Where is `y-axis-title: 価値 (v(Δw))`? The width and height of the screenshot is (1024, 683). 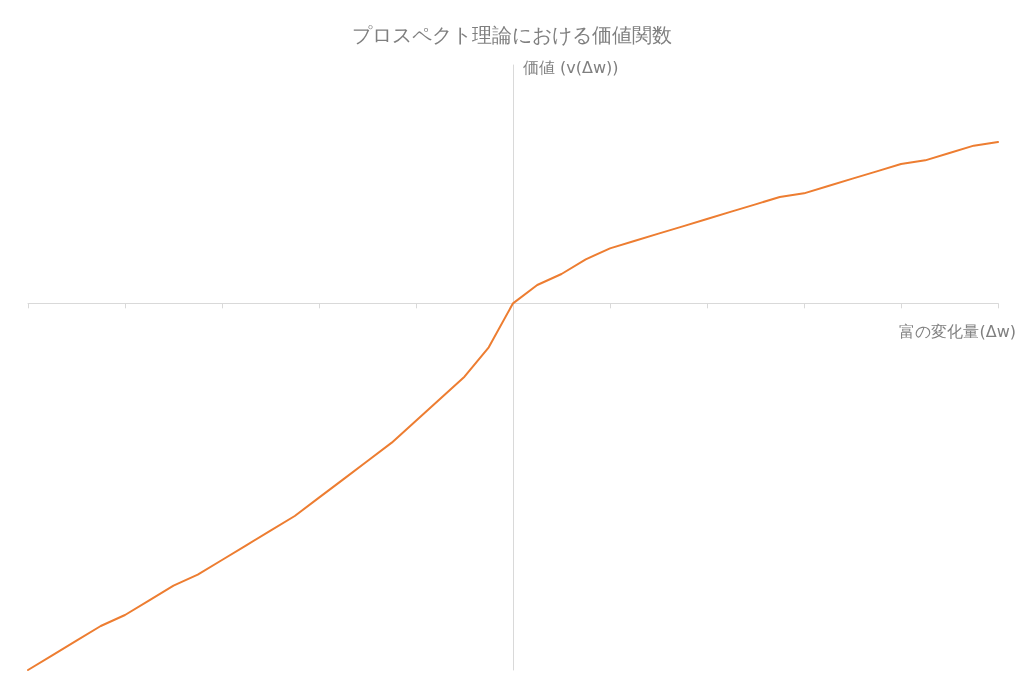
y-axis-title: 価値 (v(Δw)) is located at coordinates (571, 67).